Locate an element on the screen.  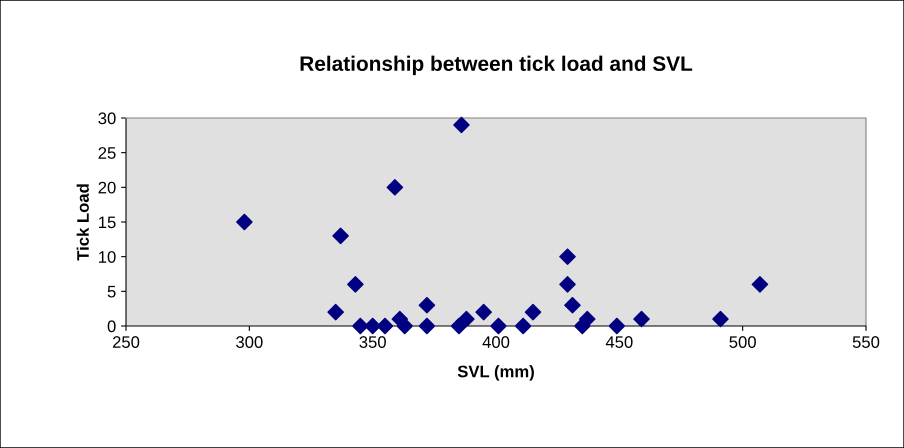
y-tick-label: 20 is located at coordinates (107, 188).